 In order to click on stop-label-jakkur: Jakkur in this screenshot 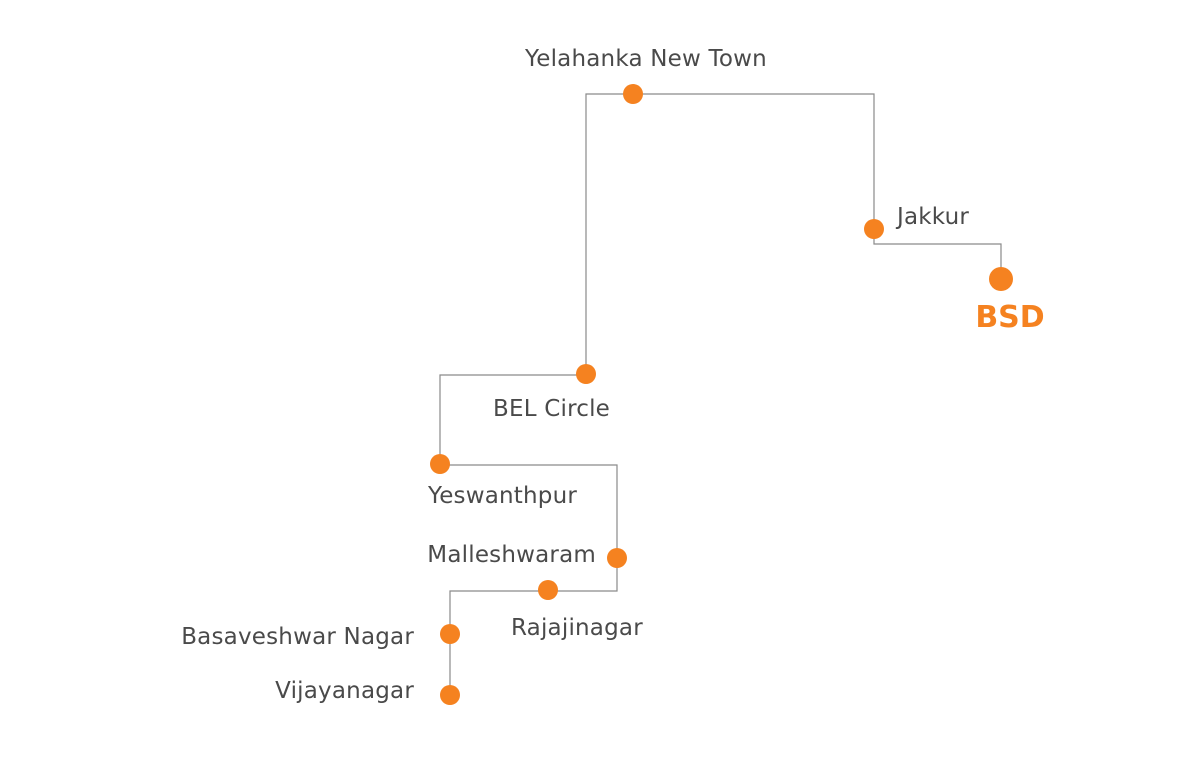, I will do `click(932, 217)`.